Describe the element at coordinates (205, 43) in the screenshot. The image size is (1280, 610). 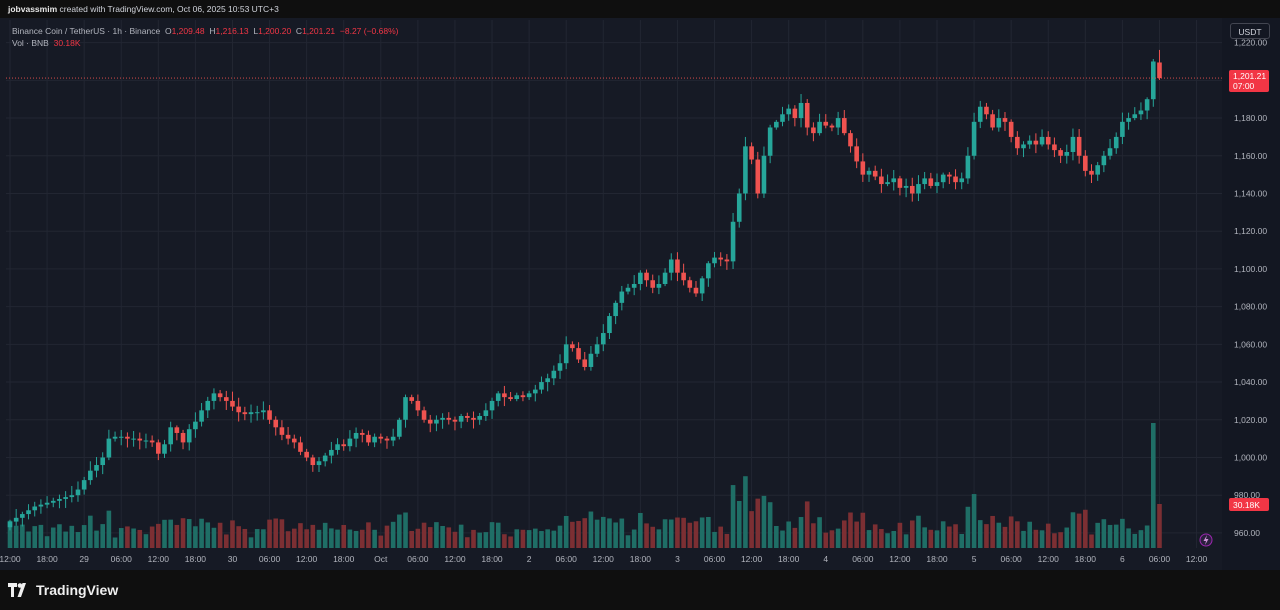
I see `volume-line: Vol · BNB 30.18K` at that location.